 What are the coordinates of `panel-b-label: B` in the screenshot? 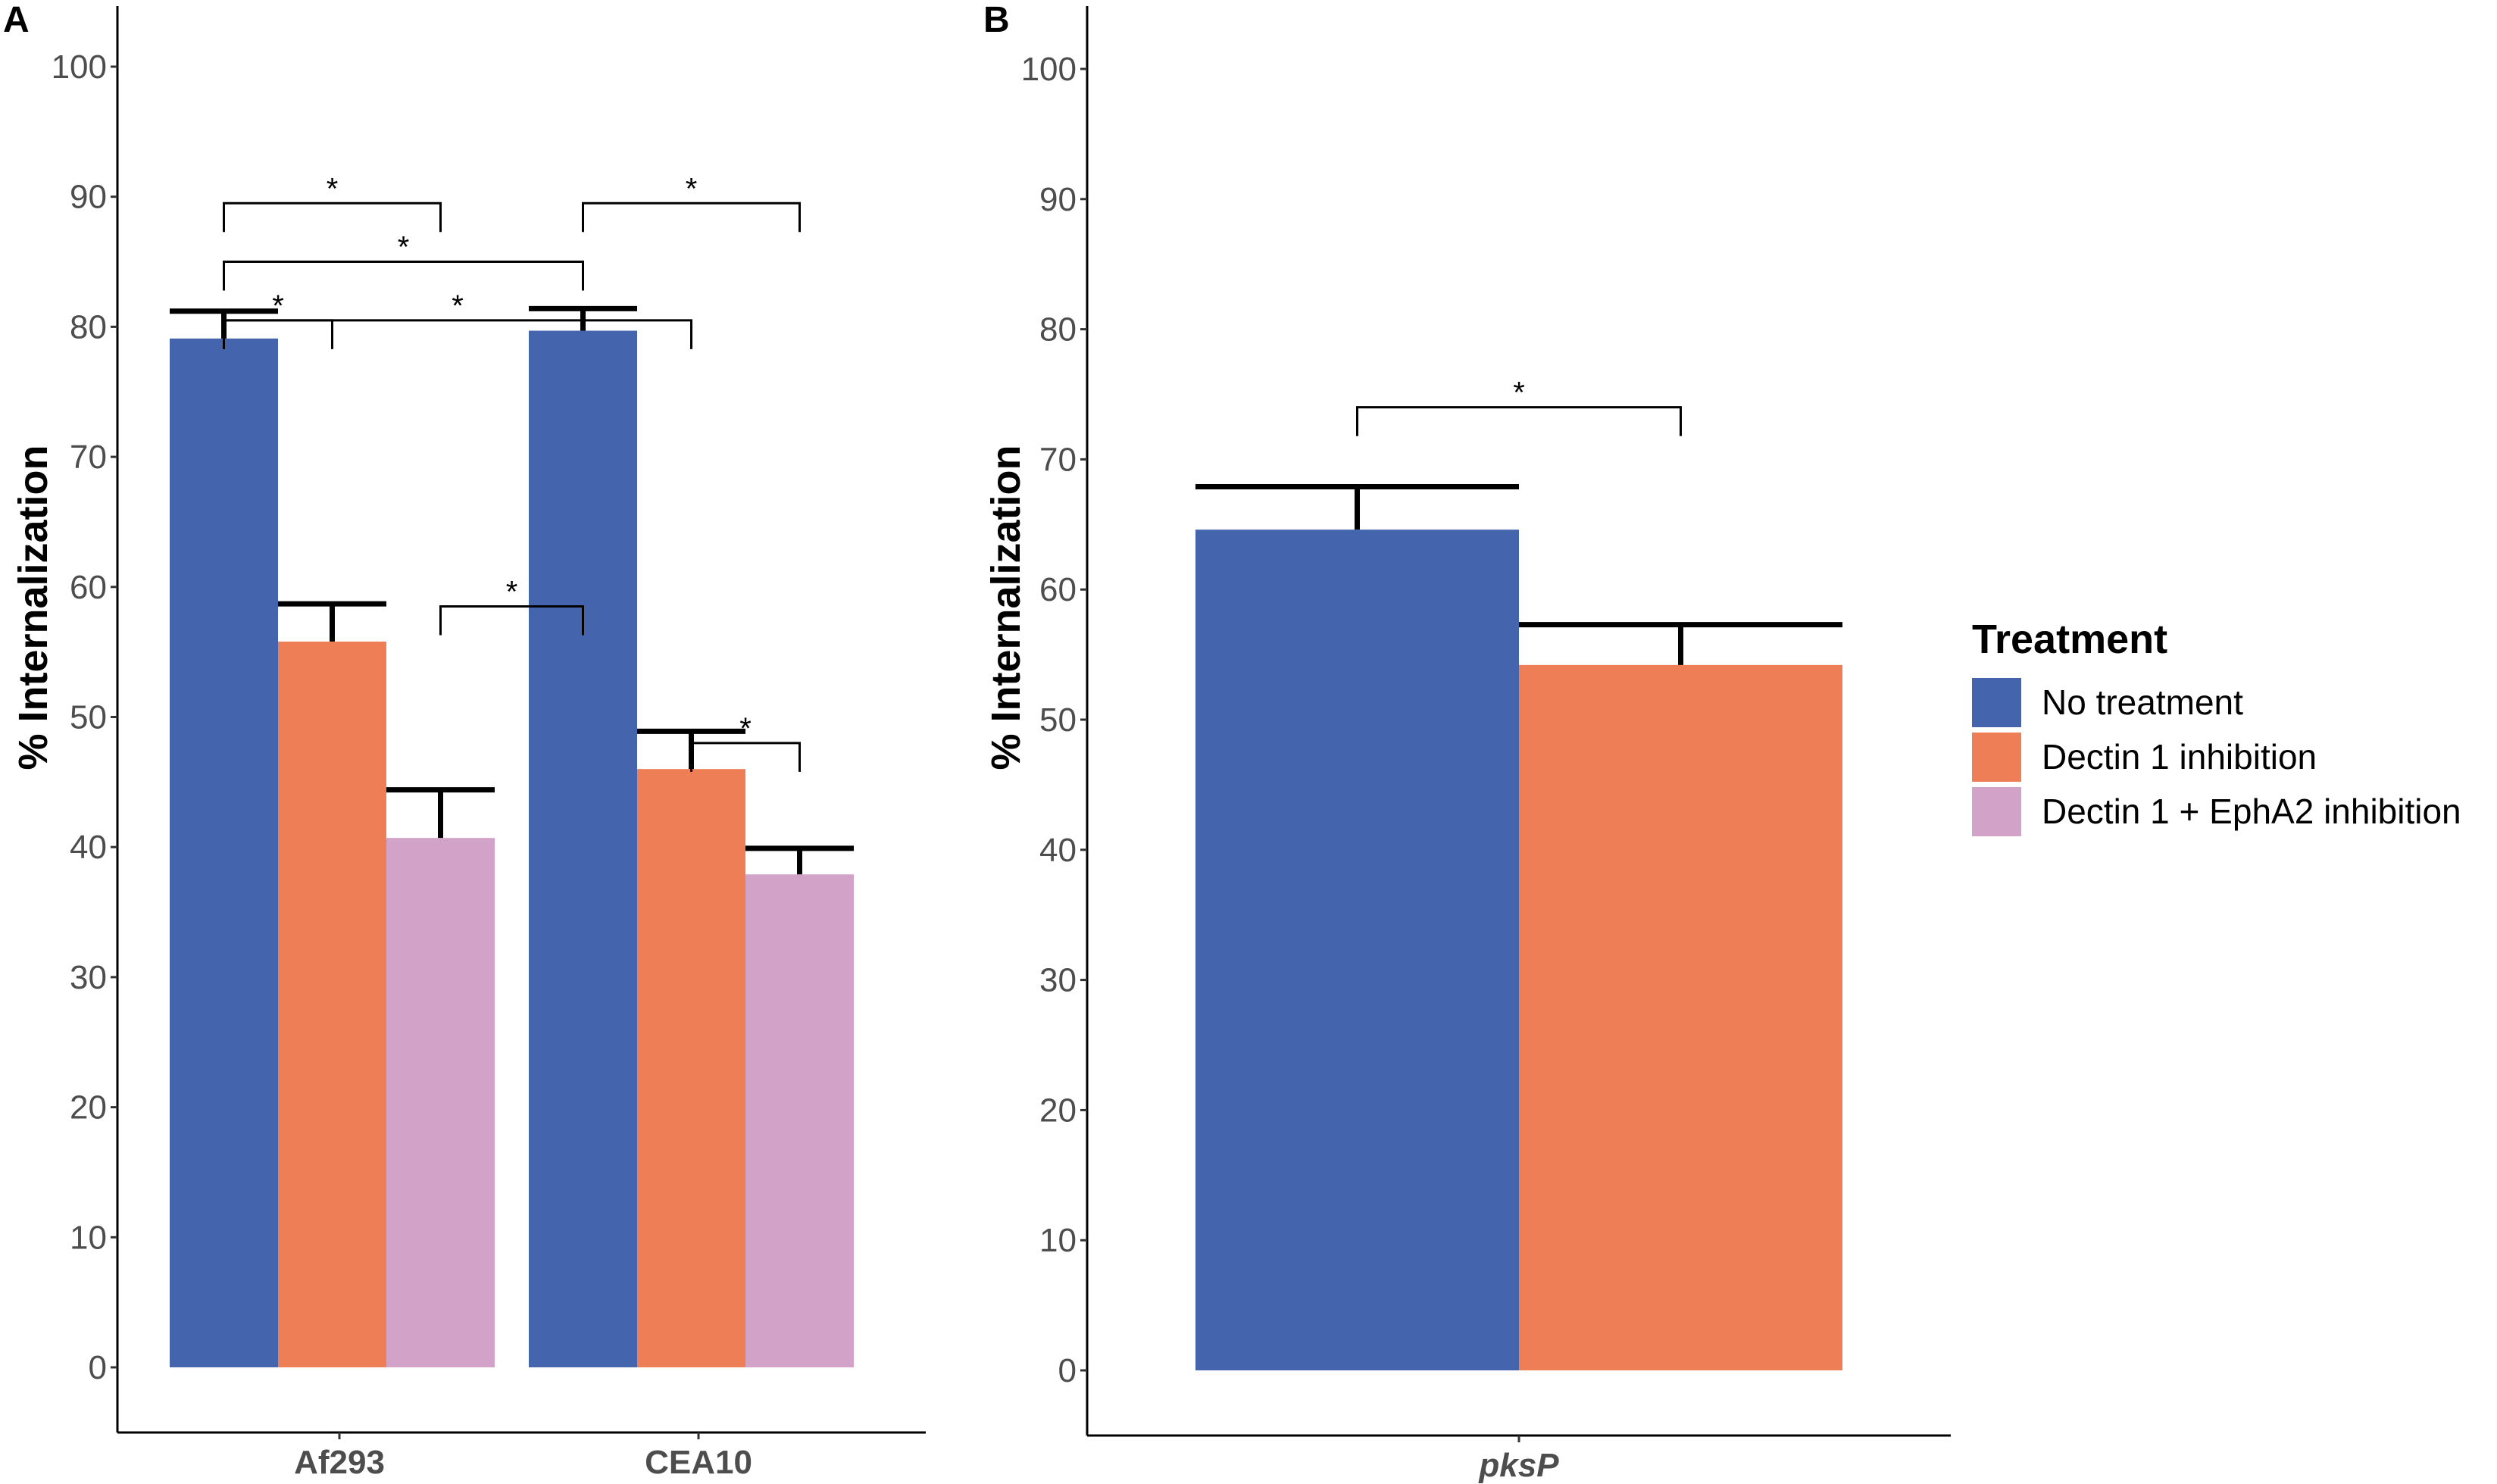 It's located at (996, 20).